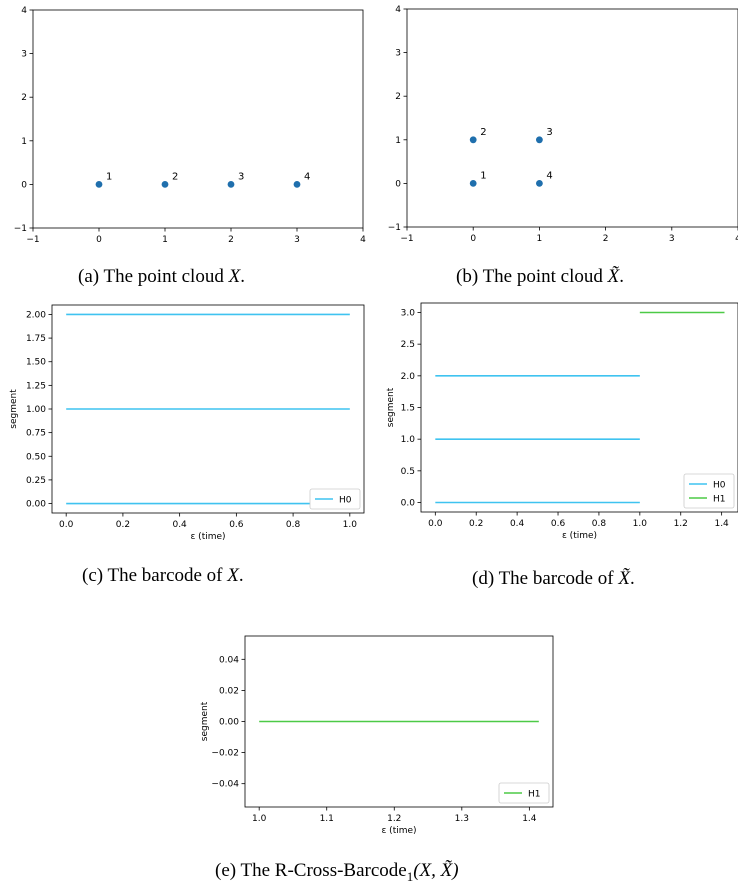 The height and width of the screenshot is (890, 738). I want to click on x-tick-label-e: 1.1, so click(327, 819).